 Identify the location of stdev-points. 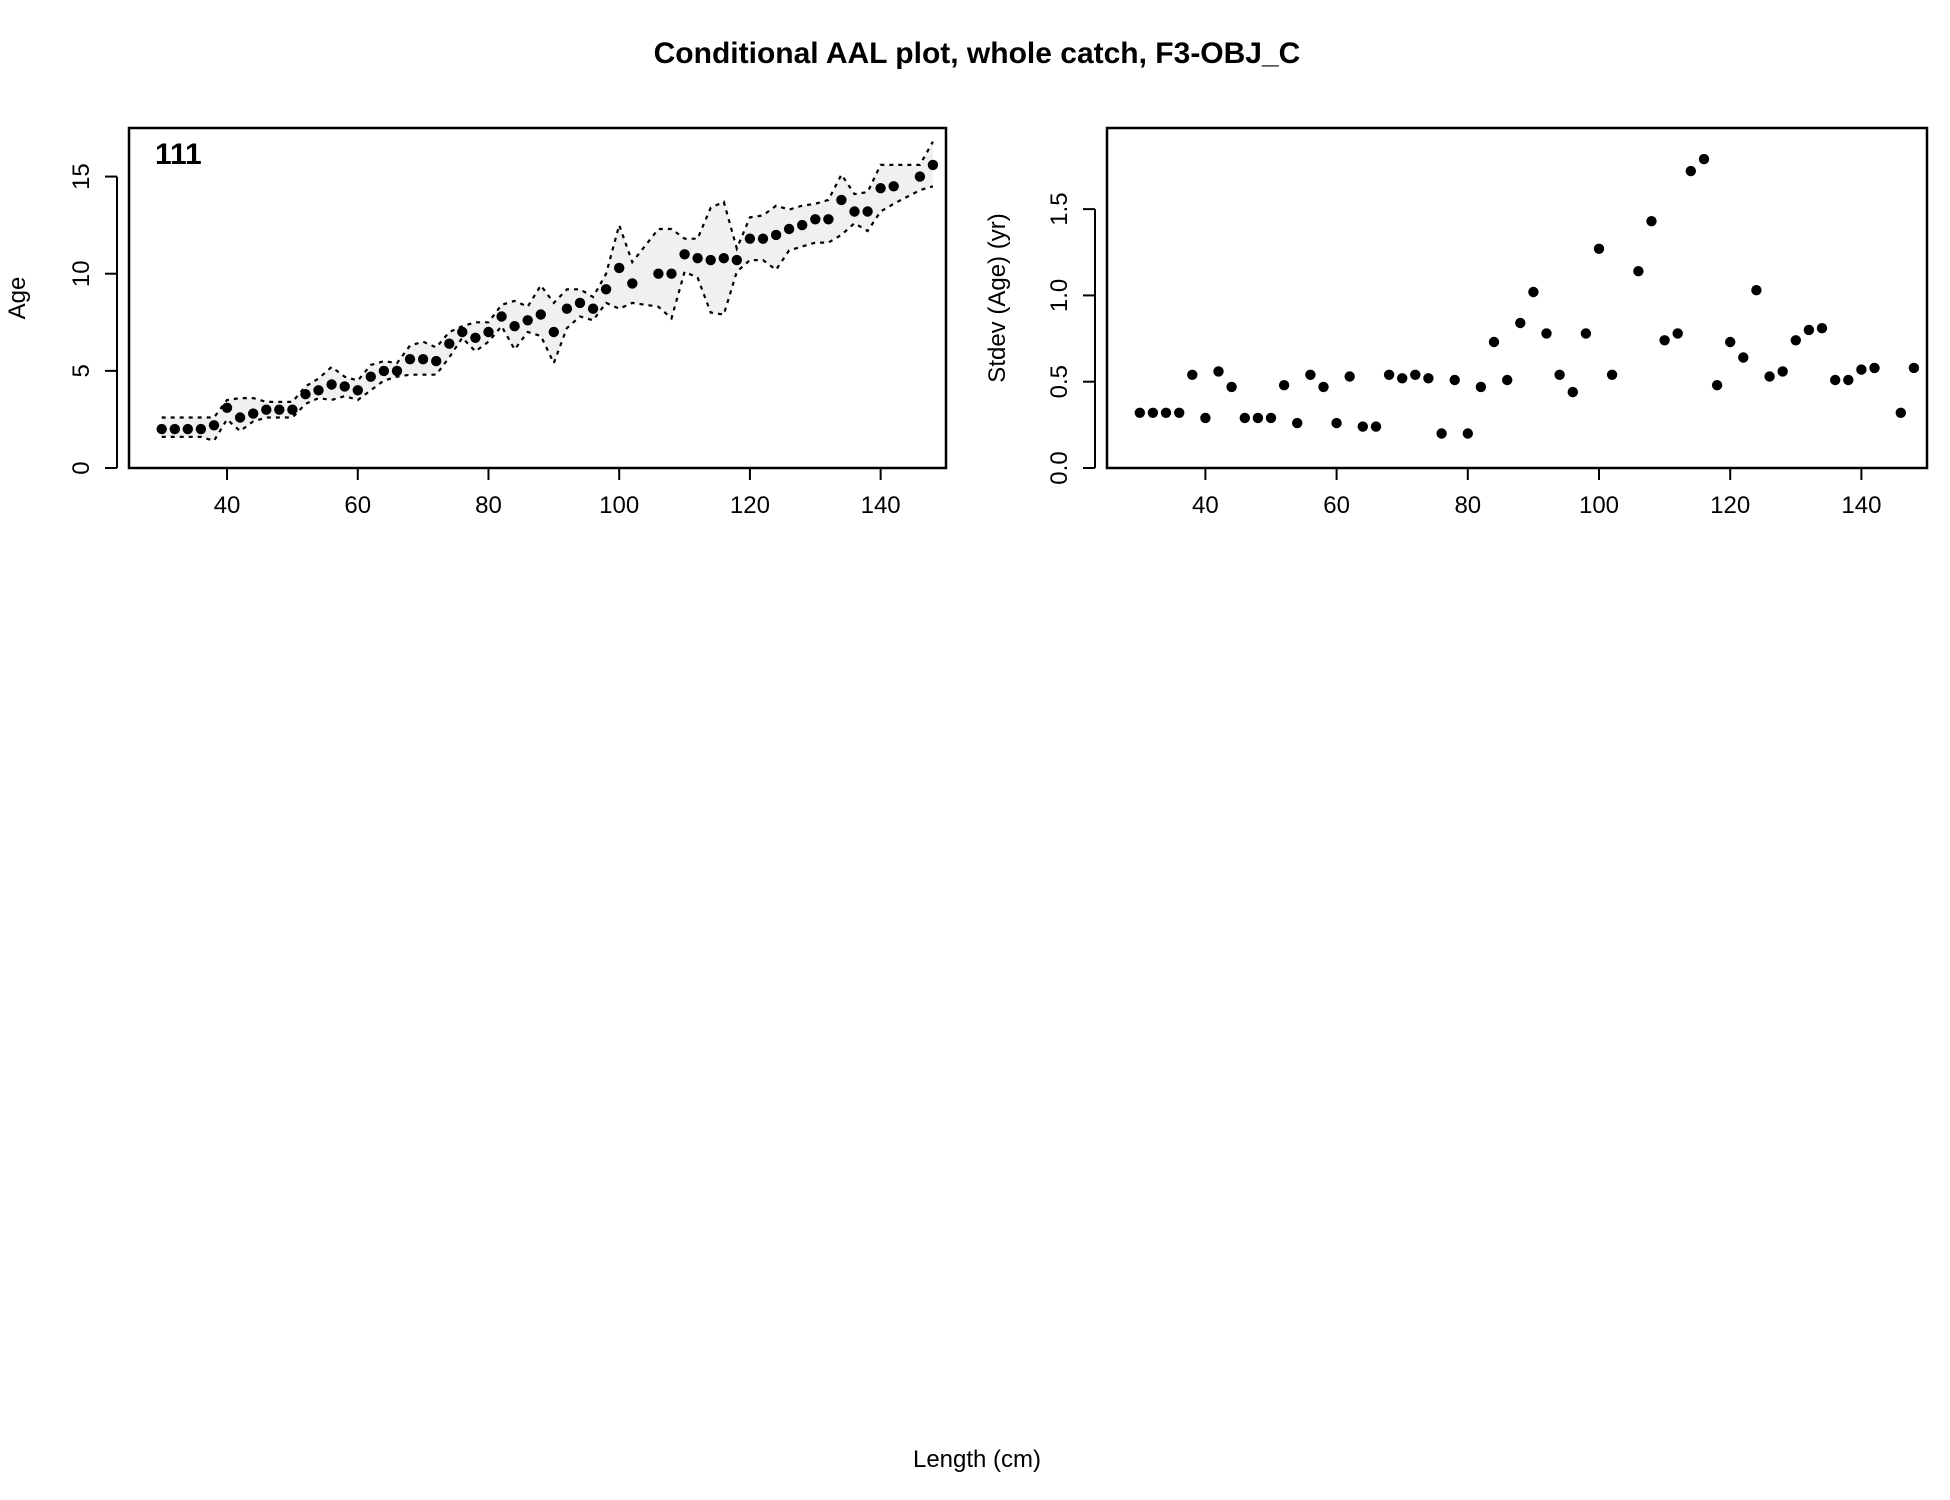
(1527, 296).